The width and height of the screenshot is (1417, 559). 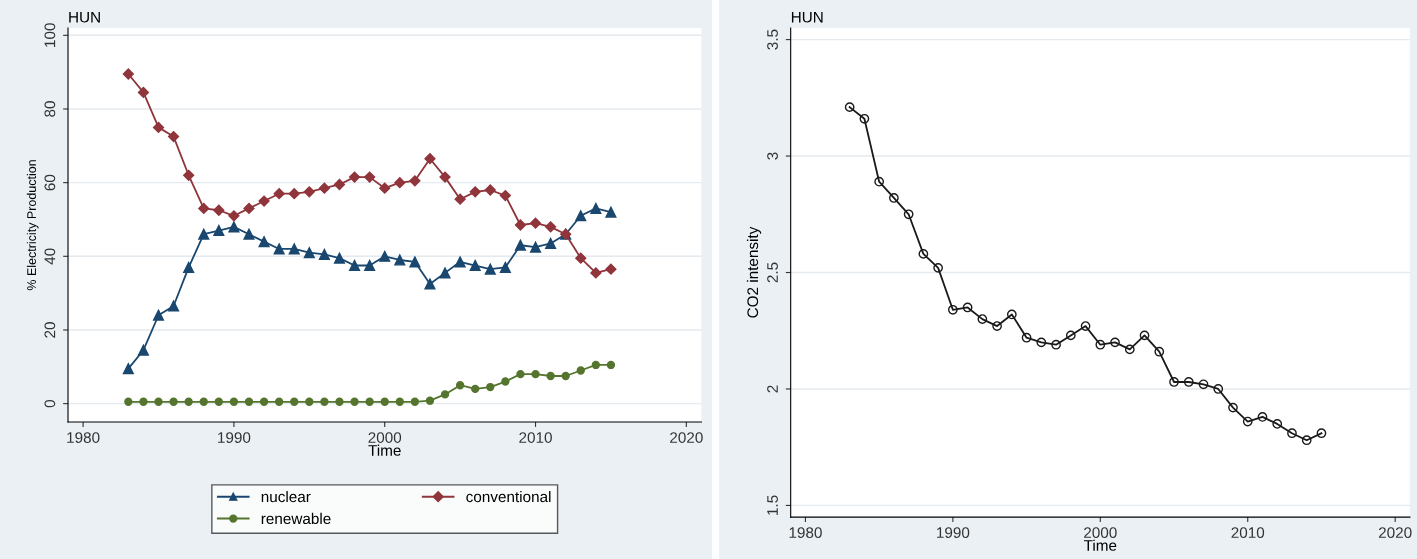 I want to click on legend-label: renewable, so click(x=296, y=518).